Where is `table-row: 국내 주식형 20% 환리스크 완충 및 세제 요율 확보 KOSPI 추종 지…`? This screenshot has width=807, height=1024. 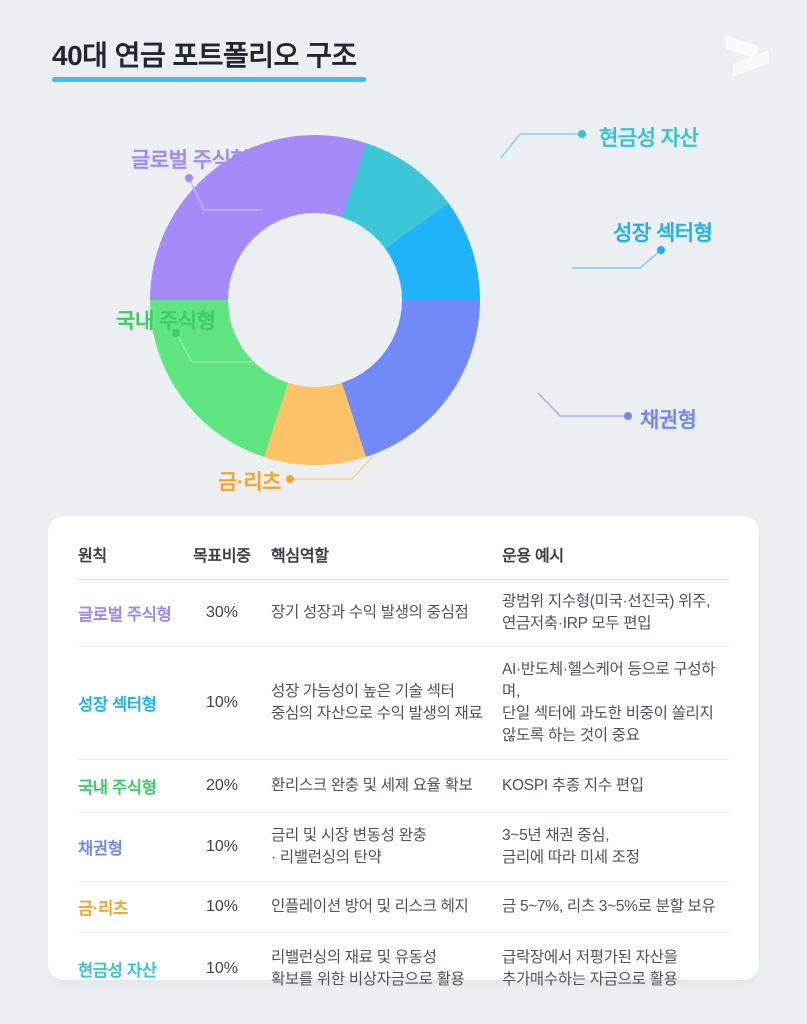 table-row: 국내 주식형 20% 환리스크 완충 및 세제 요율 확보 KOSPI 추종 지… is located at coordinates (403, 786).